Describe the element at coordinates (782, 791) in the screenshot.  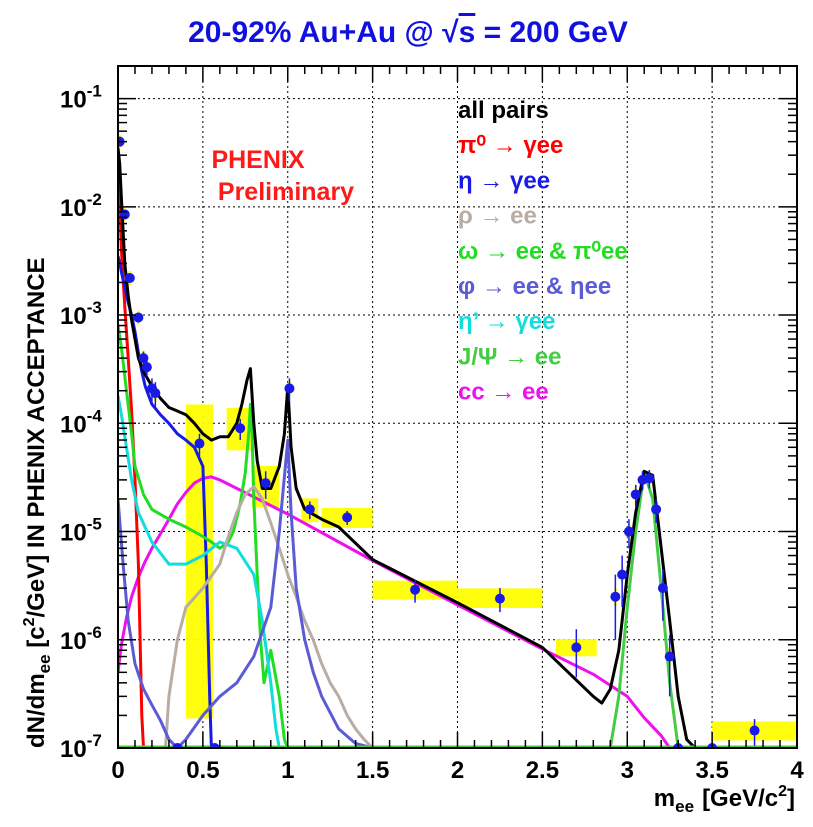
I see `x-axis-label-sup: 2` at that location.